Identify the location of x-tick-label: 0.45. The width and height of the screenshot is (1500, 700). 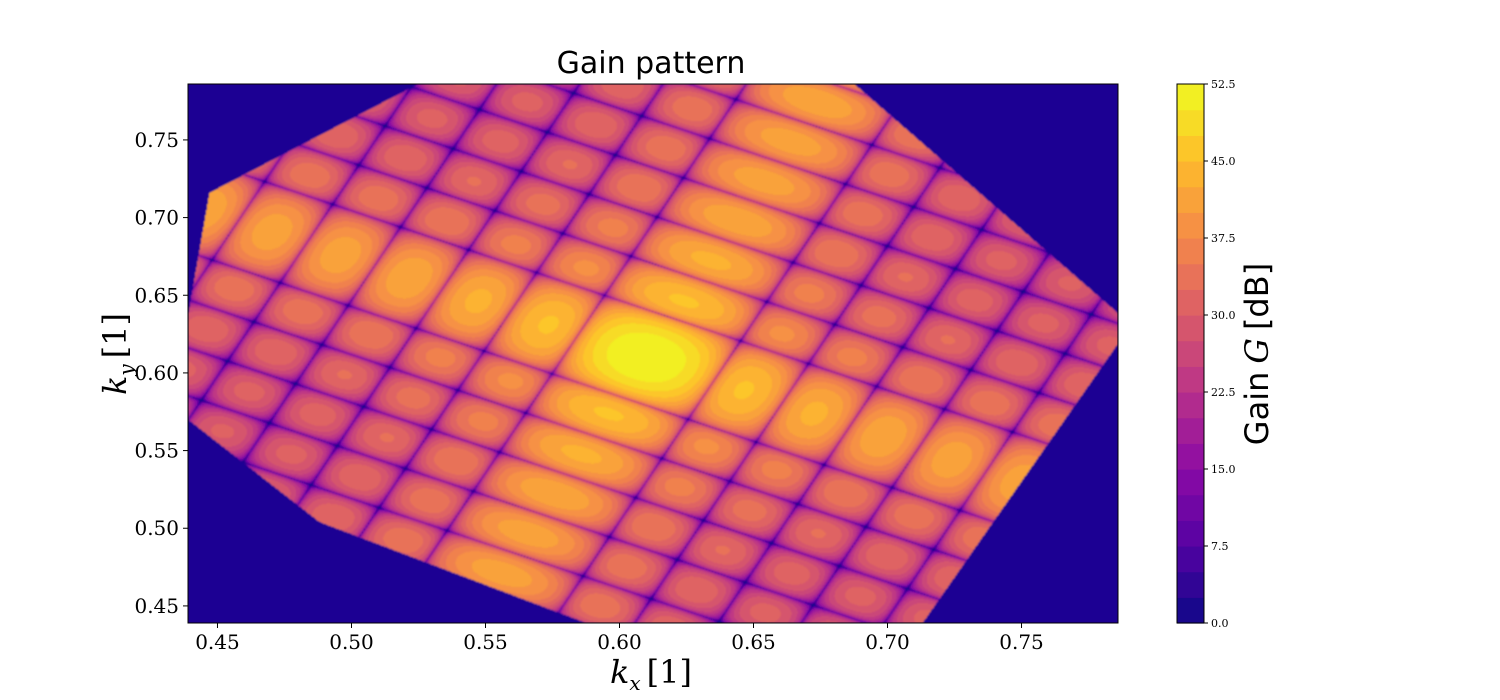
(217, 642).